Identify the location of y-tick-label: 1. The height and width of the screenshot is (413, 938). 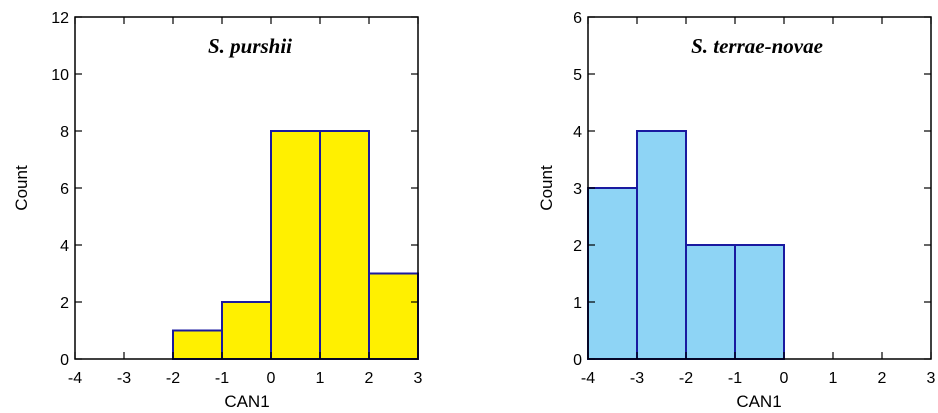
(577, 303).